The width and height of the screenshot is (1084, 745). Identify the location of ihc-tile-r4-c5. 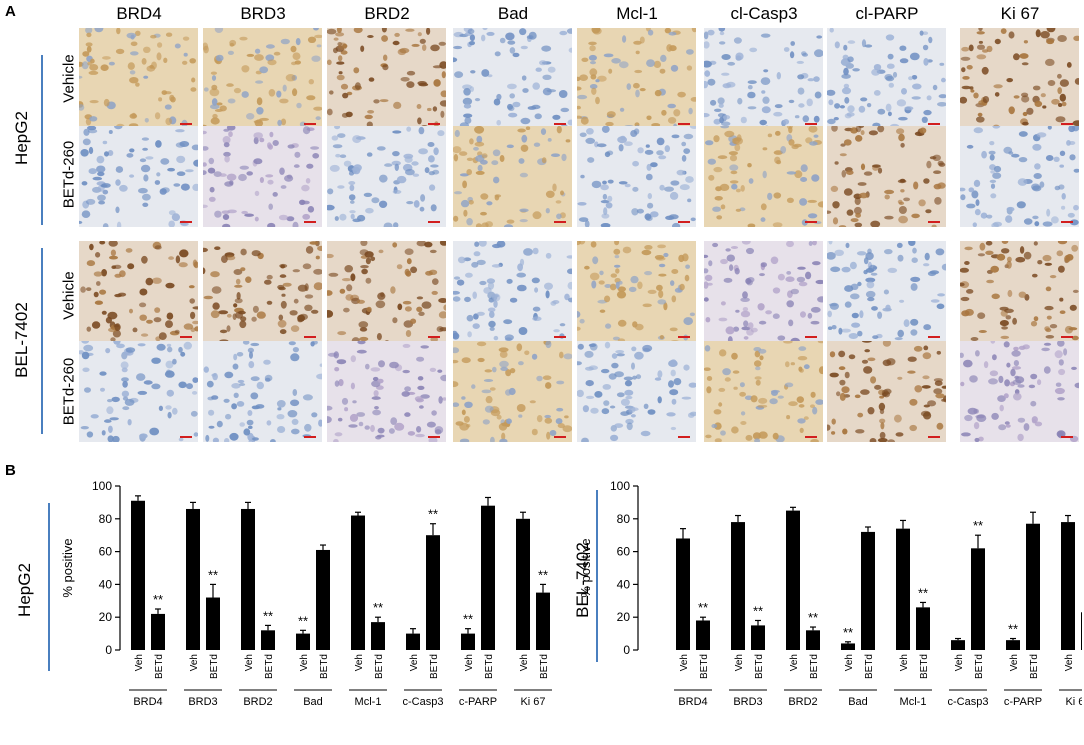
(636, 391).